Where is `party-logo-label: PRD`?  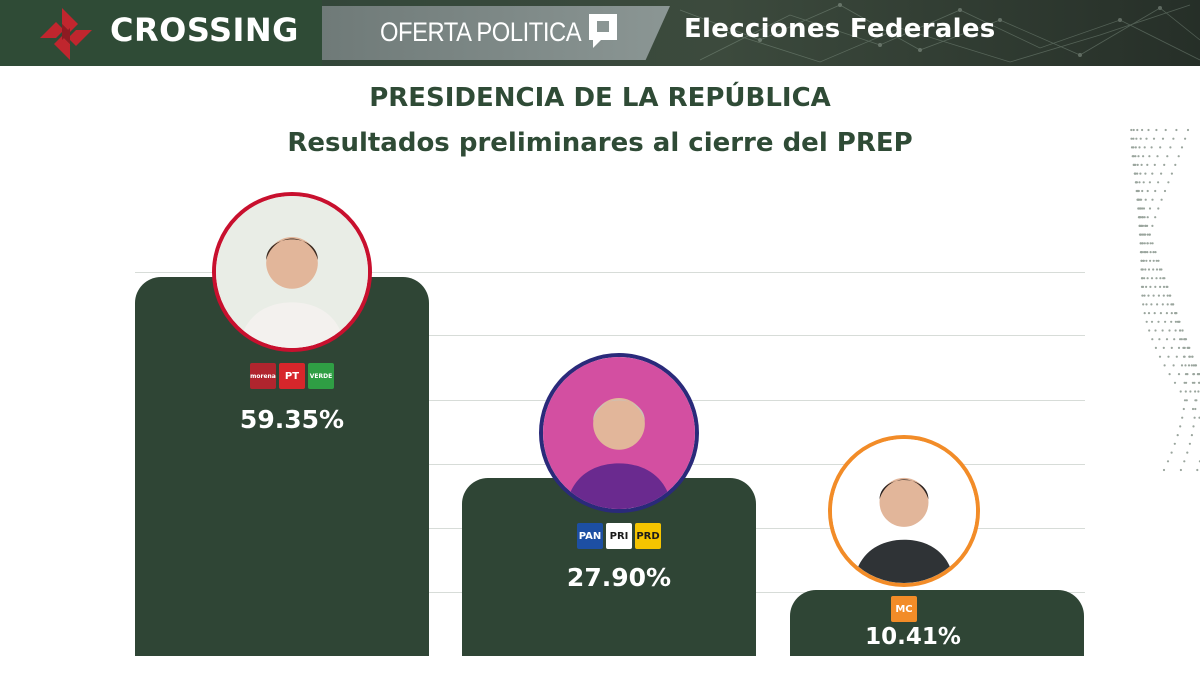 party-logo-label: PRD is located at coordinates (648, 536).